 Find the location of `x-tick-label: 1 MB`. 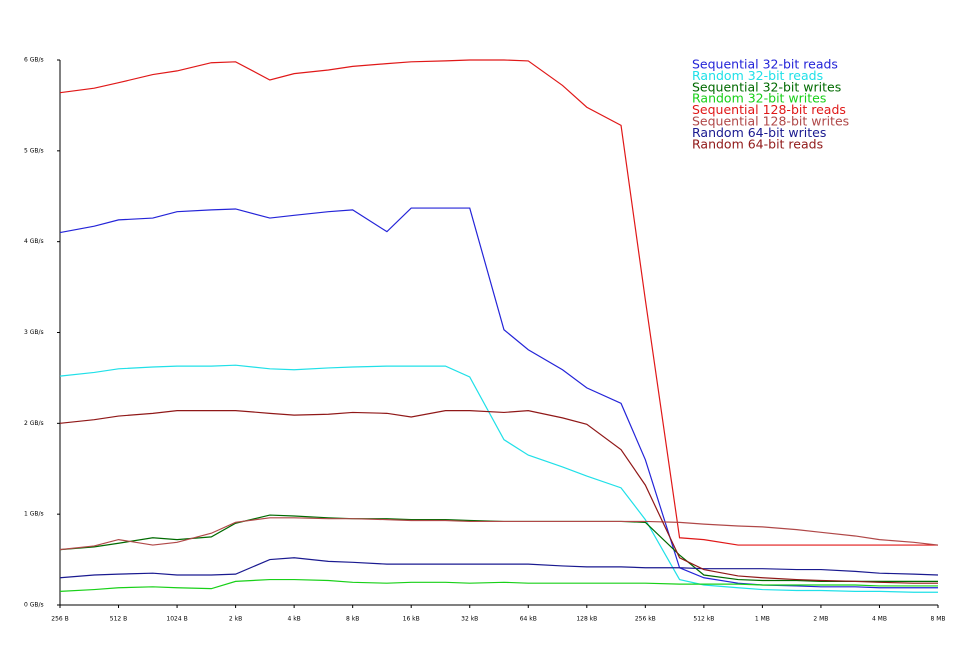

x-tick-label: 1 MB is located at coordinates (762, 619).